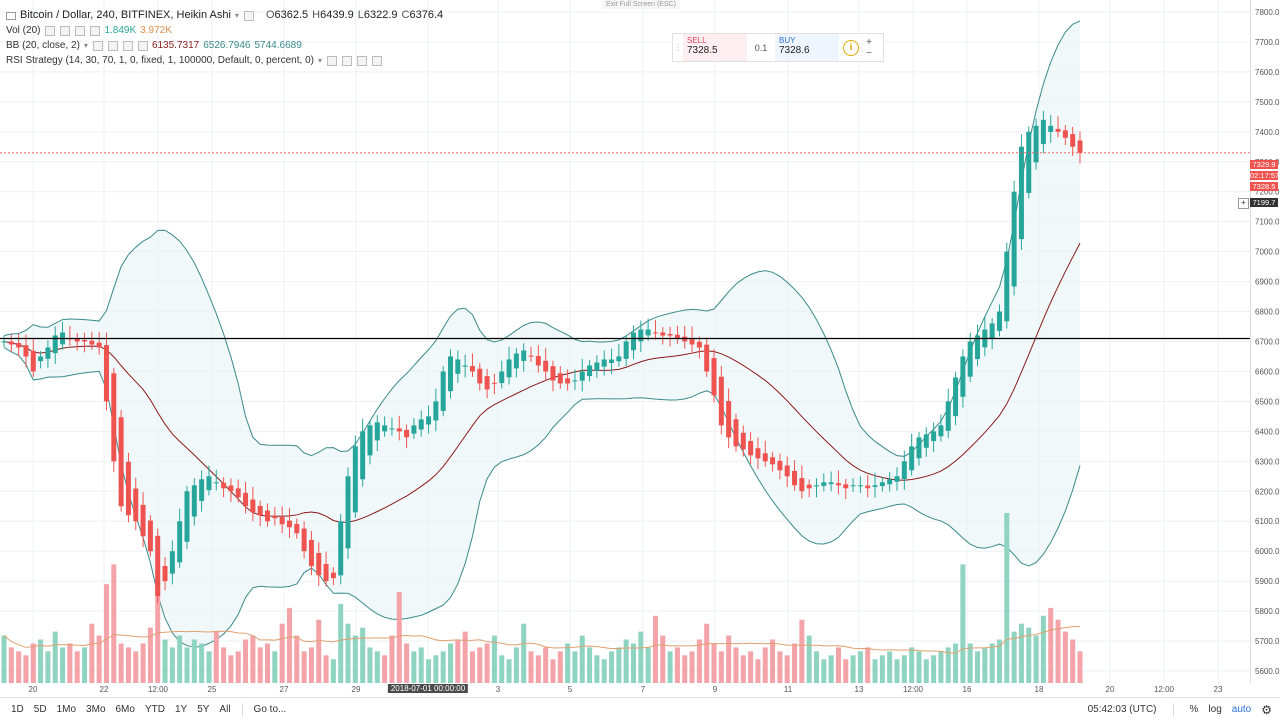 This screenshot has height=721, width=1280. I want to click on range-button-all: All, so click(225, 709).